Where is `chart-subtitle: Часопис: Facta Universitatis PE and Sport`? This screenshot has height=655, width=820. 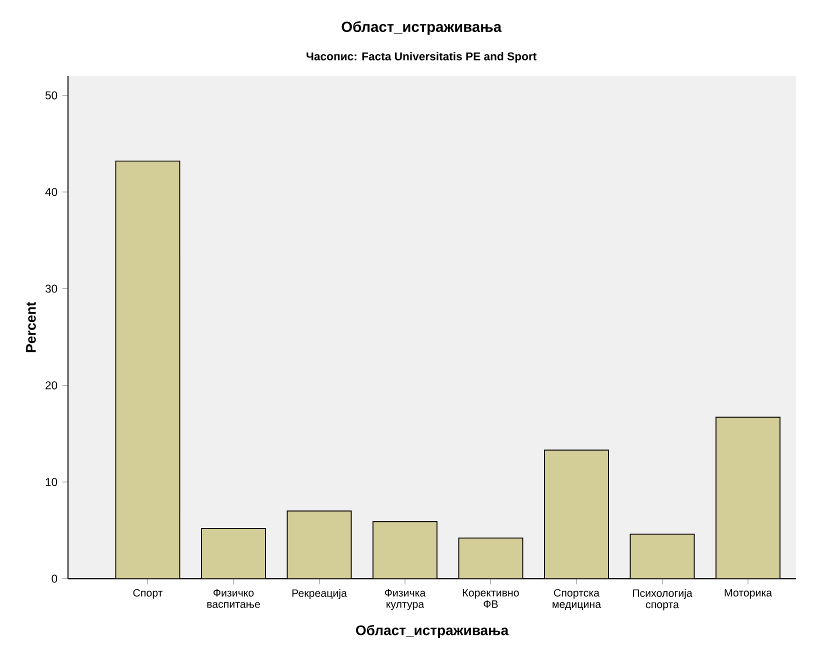
chart-subtitle: Часопис: Facta Universitatis PE and Sport is located at coordinates (421, 57).